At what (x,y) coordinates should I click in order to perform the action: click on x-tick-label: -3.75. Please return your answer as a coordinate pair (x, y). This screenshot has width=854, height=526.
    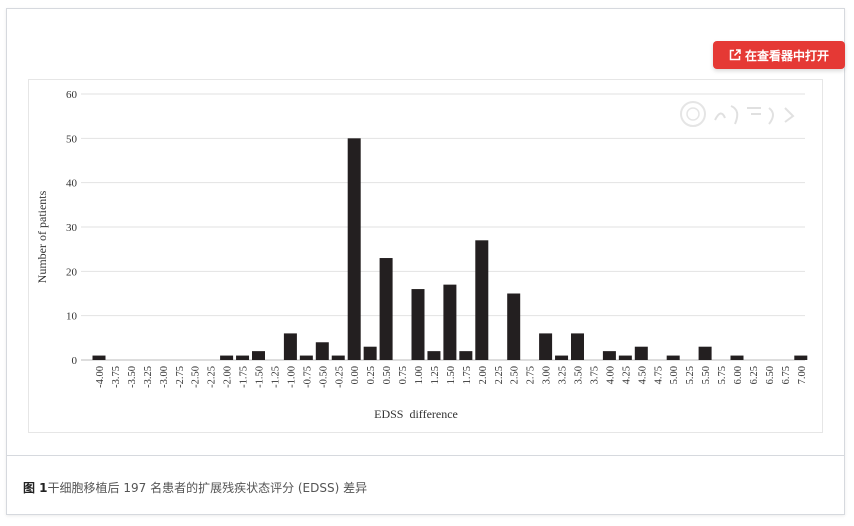
    Looking at the image, I should click on (116, 377).